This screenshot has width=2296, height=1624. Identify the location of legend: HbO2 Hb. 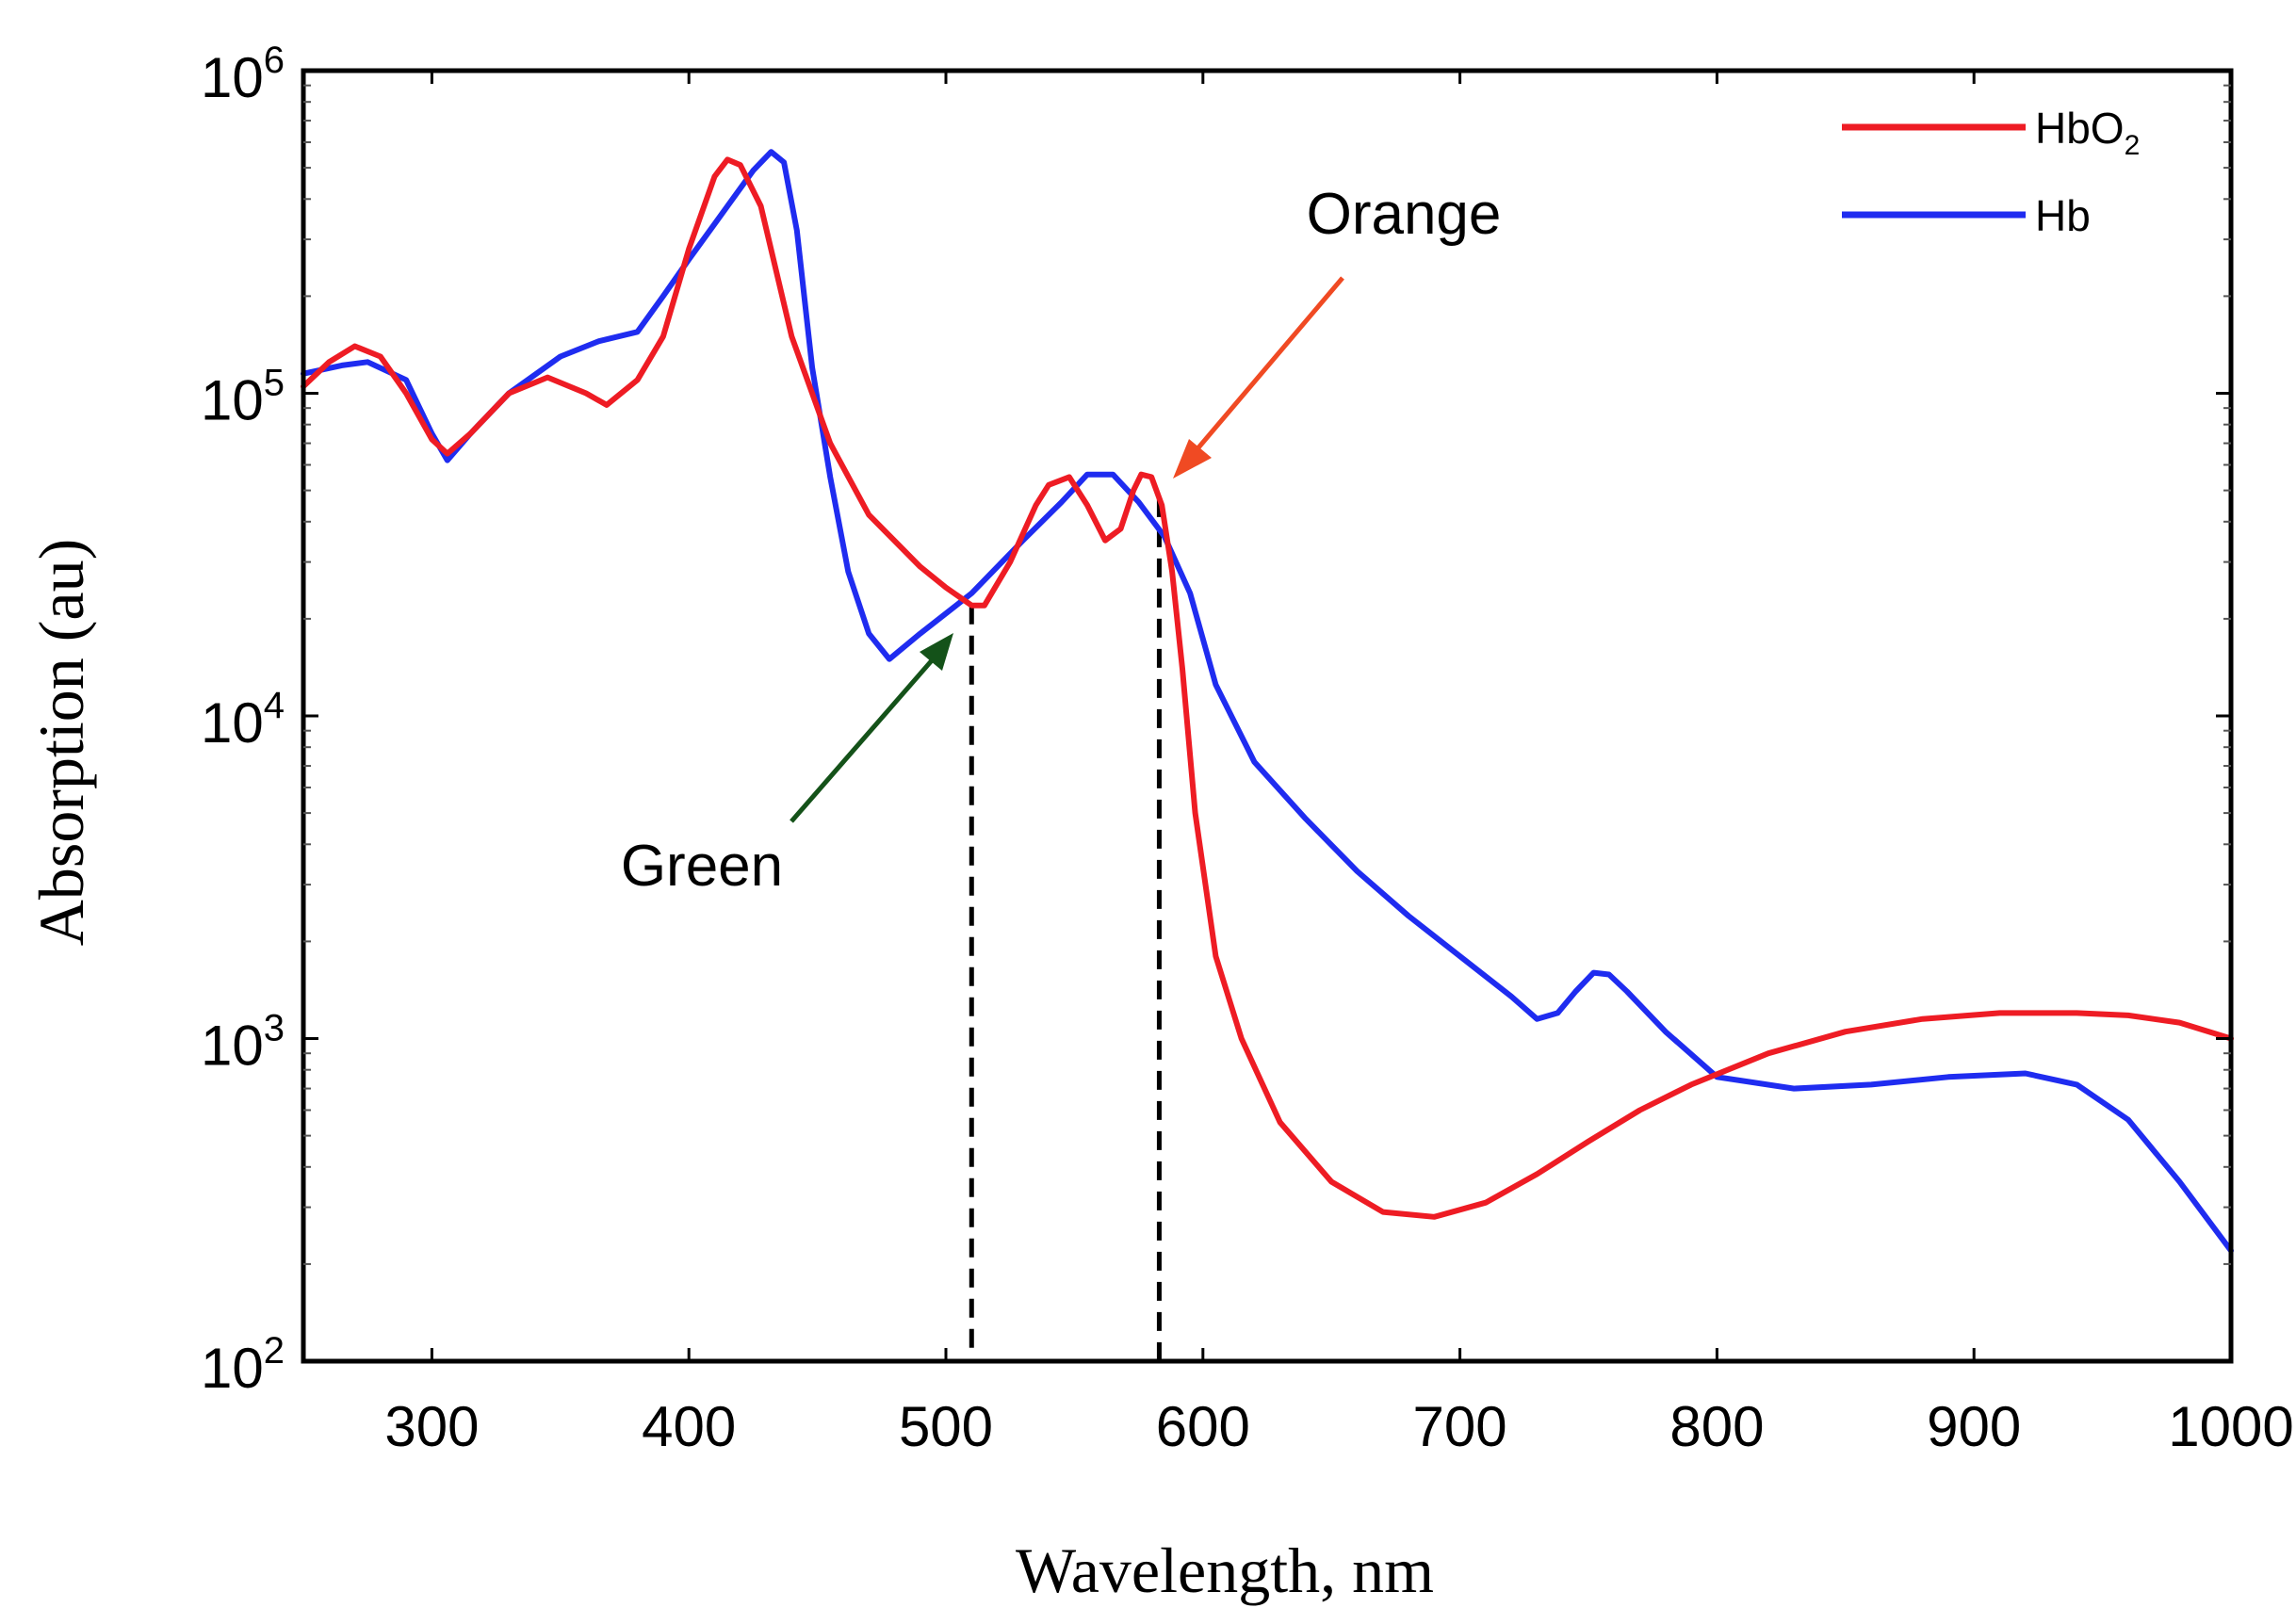
(1991, 172).